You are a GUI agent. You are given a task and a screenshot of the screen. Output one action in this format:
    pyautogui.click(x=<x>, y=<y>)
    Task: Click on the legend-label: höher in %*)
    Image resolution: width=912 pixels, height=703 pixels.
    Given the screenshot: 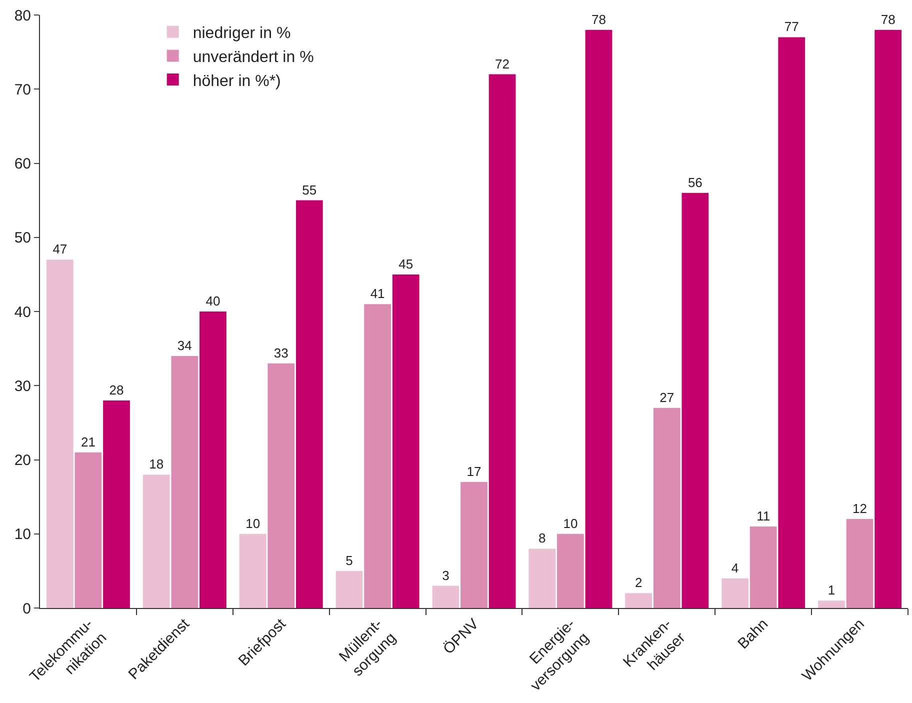 What is the action you would take?
    pyautogui.click(x=236, y=81)
    